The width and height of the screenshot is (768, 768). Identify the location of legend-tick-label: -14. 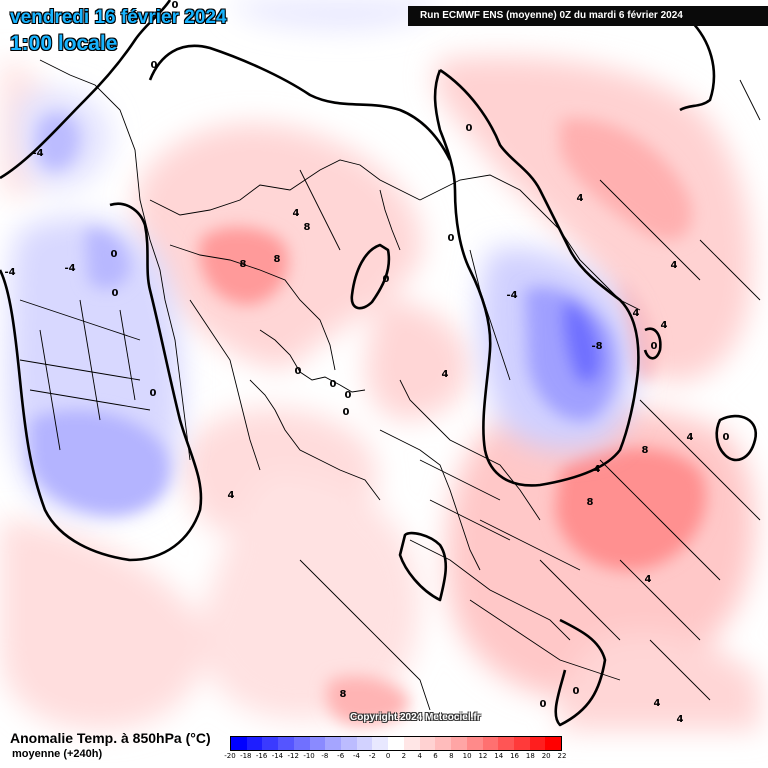
(277, 756).